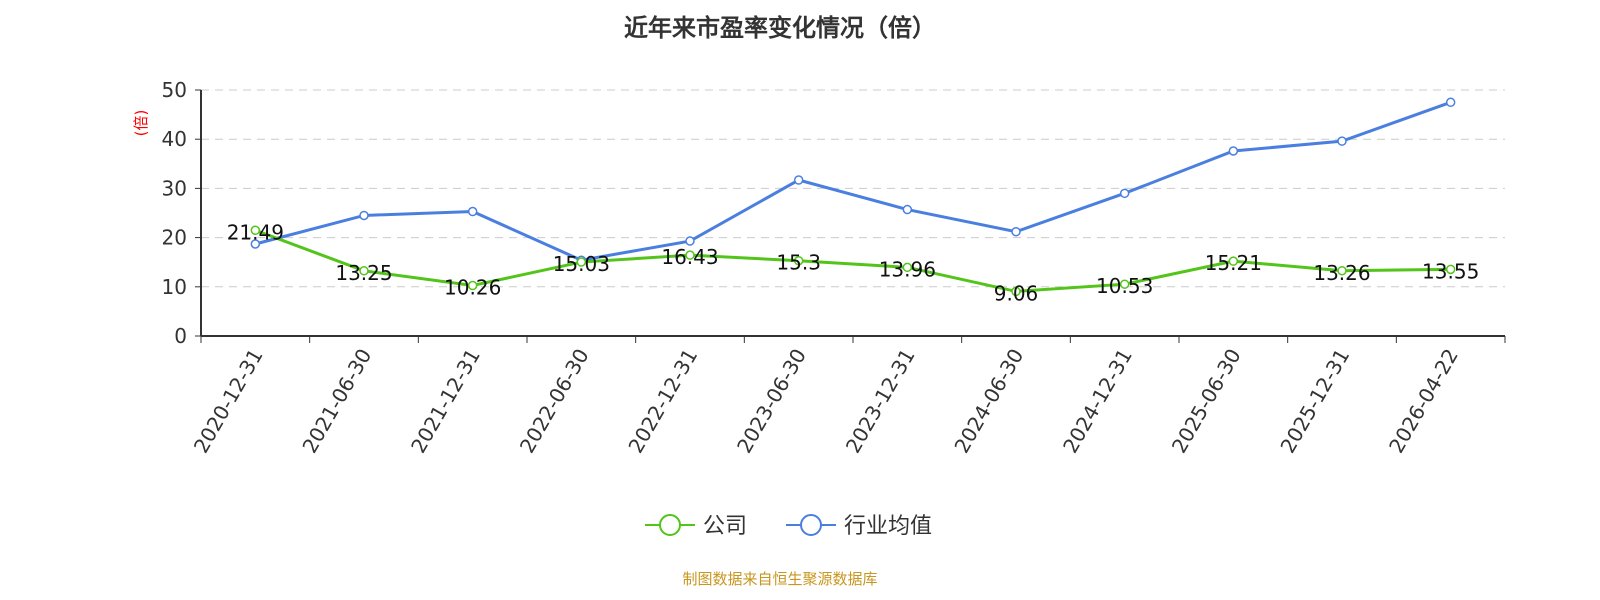  I want to click on data-label: 10.26, so click(472, 288).